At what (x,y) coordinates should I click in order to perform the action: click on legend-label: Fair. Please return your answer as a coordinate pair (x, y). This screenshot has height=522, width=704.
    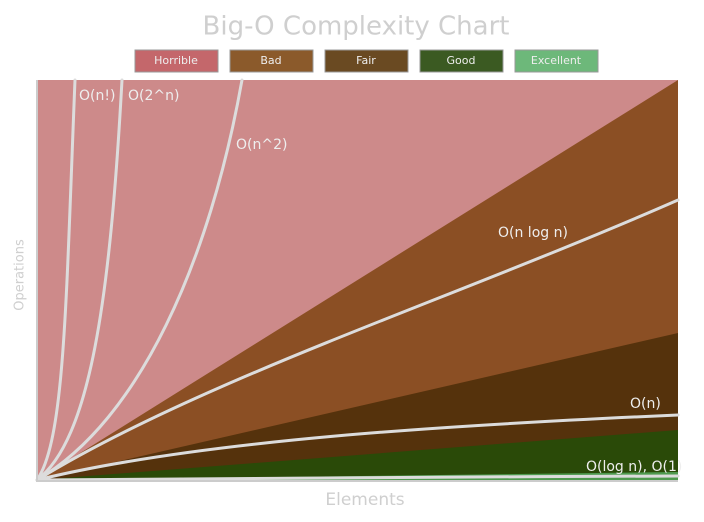
    Looking at the image, I should click on (366, 60).